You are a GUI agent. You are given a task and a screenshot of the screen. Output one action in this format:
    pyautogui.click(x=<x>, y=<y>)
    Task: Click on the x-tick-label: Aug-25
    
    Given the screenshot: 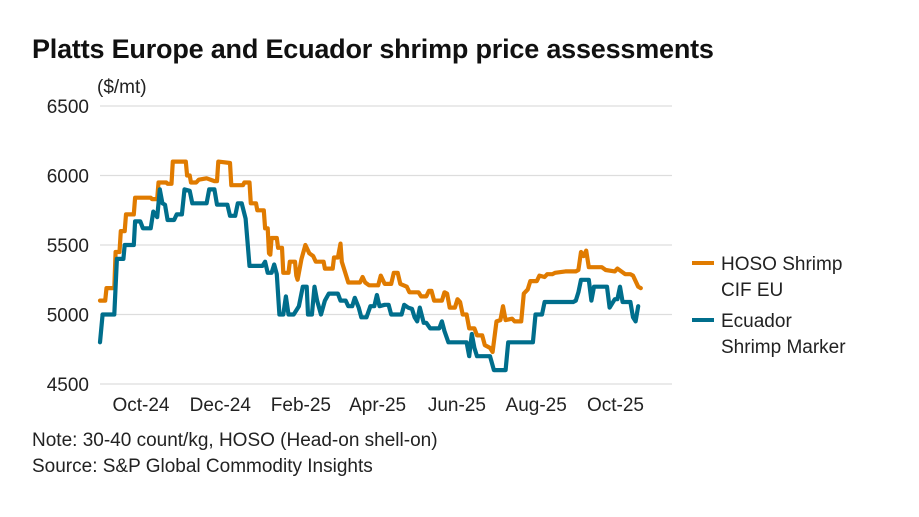 What is the action you would take?
    pyautogui.click(x=536, y=405)
    